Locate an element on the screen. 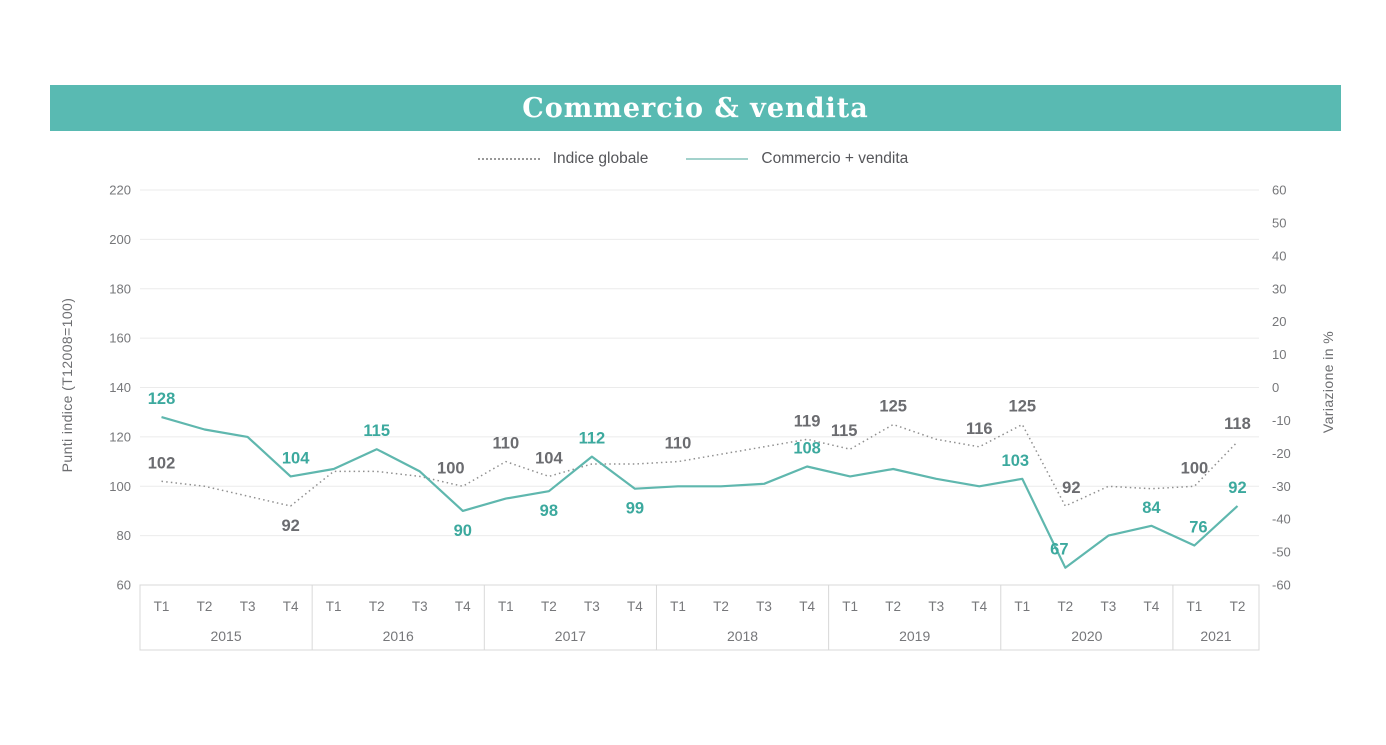 Image resolution: width=1386 pixels, height=745 pixels. right-axis-tick-label: -50 is located at coordinates (1281, 552).